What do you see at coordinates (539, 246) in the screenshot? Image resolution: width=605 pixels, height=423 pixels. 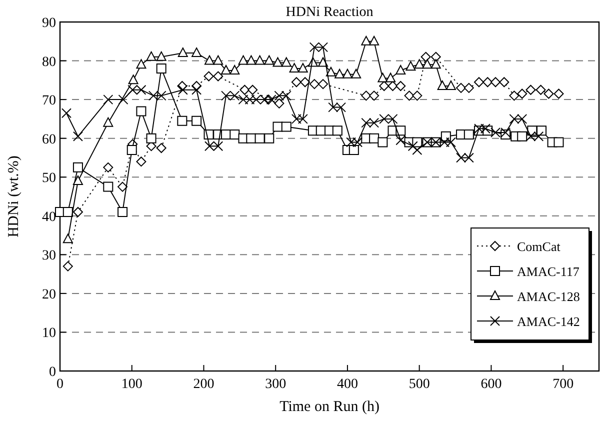 I see `legend-label: ComCat` at bounding box center [539, 246].